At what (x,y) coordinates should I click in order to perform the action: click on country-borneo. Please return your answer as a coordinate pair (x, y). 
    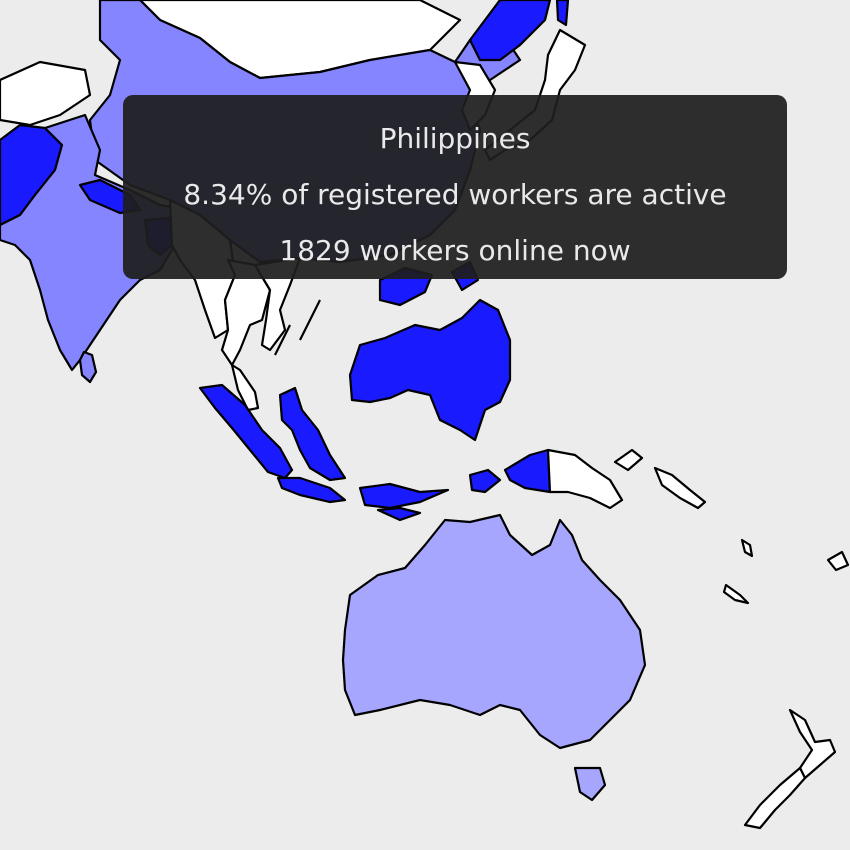
    Looking at the image, I should click on (430, 370).